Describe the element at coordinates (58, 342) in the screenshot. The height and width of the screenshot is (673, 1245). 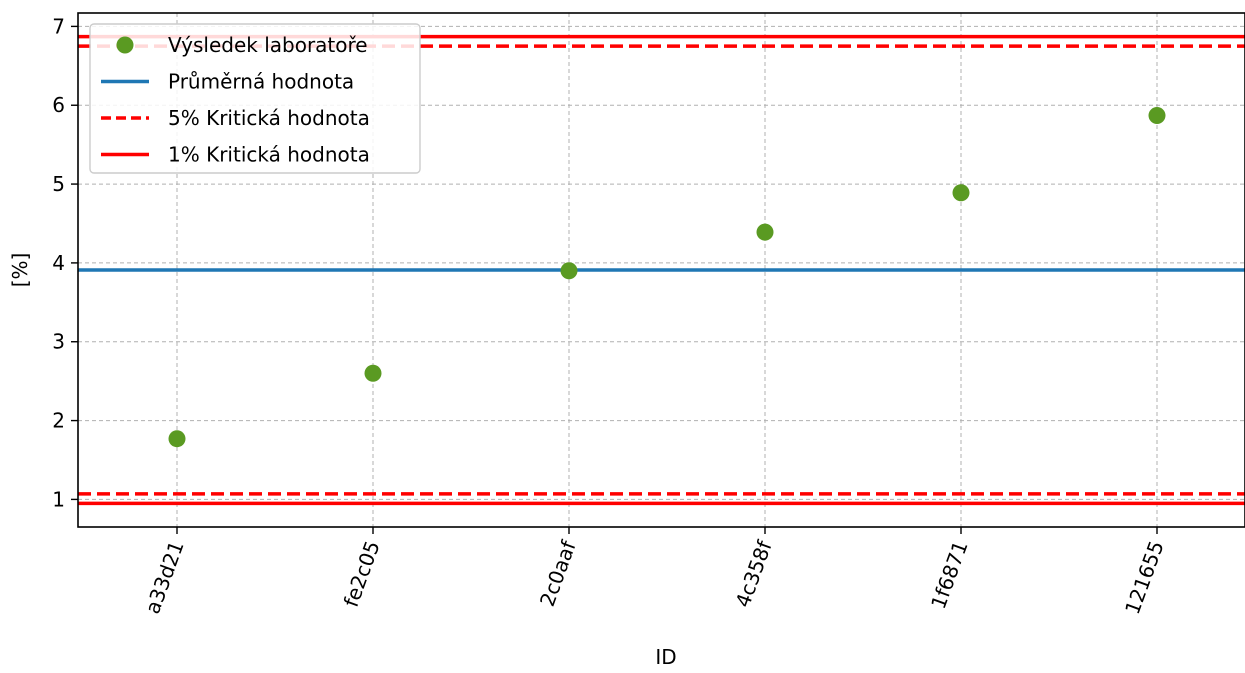
I see `y-tick-label: 3` at that location.